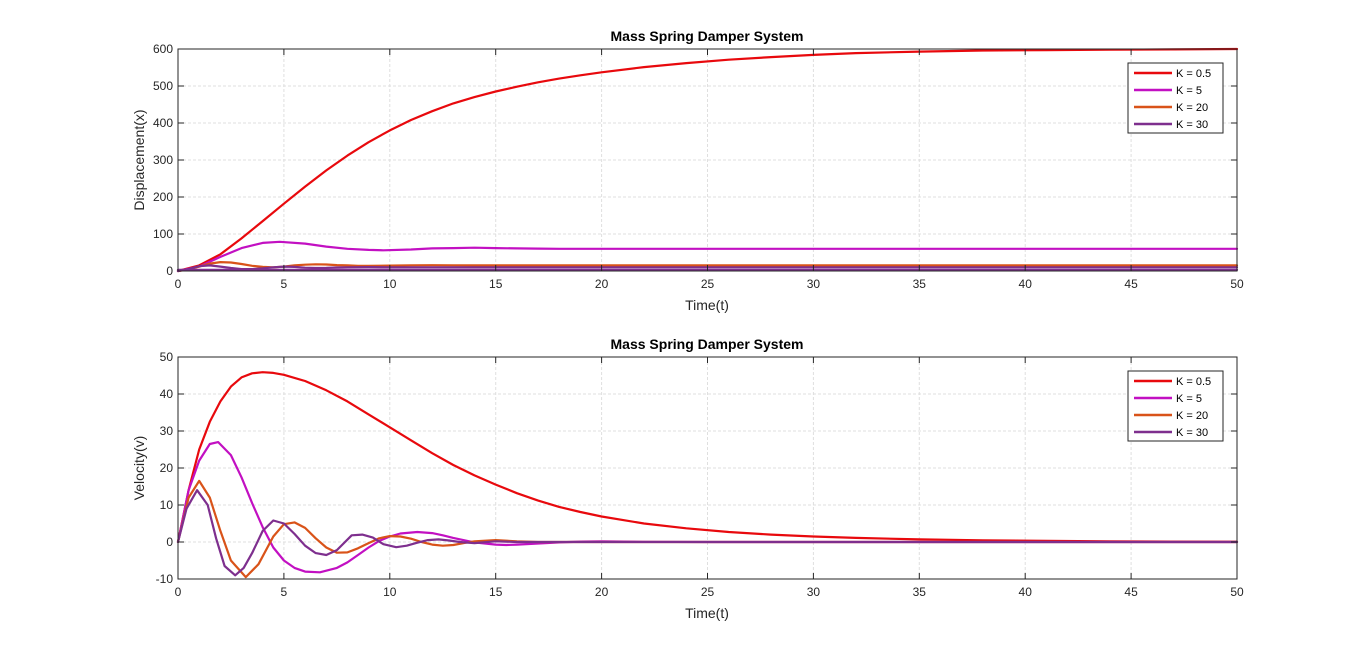 The image size is (1366, 651). Describe the element at coordinates (163, 86) in the screenshot. I see `y-tick-label: 500` at that location.